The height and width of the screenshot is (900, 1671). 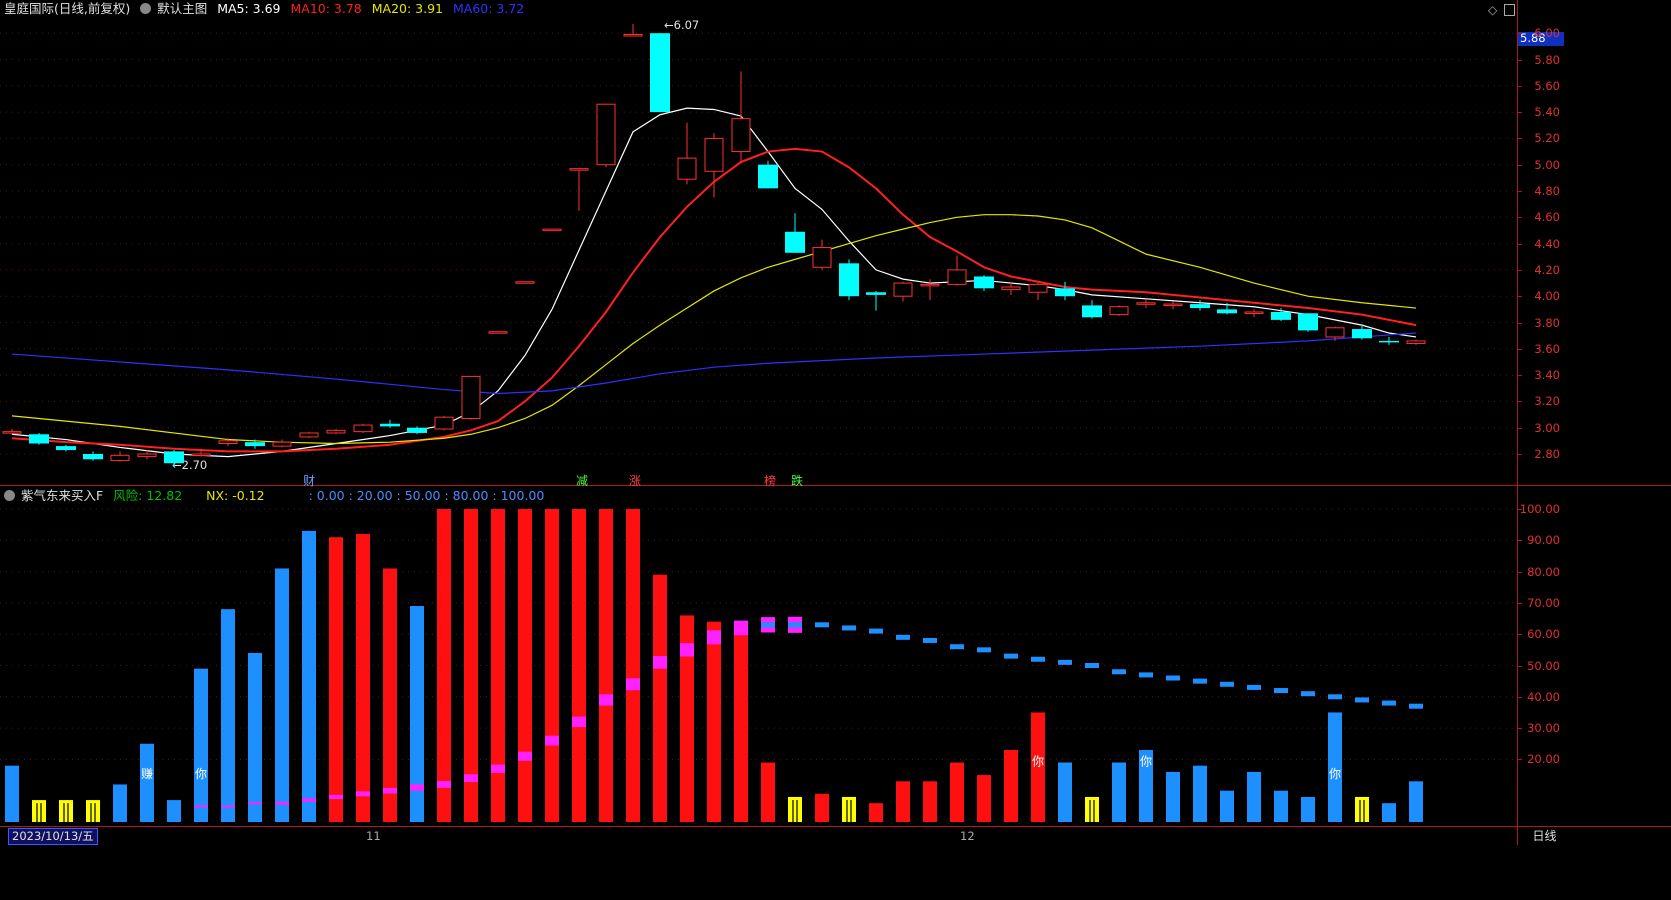 What do you see at coordinates (1547, 427) in the screenshot?
I see `price-tick-label: 3.00` at bounding box center [1547, 427].